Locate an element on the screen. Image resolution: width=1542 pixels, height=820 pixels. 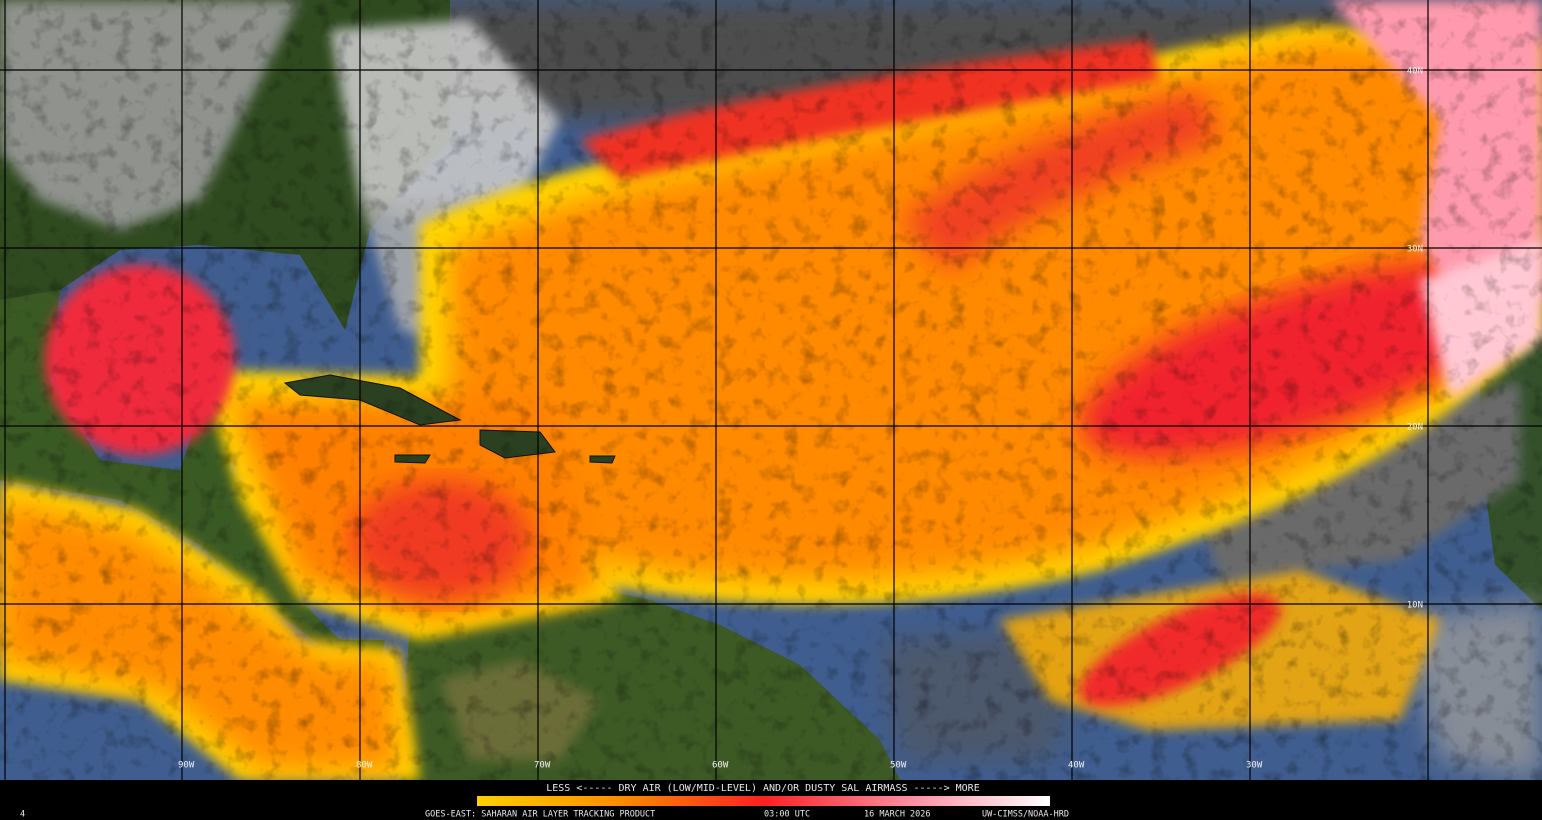
color-bar is located at coordinates (763, 801).